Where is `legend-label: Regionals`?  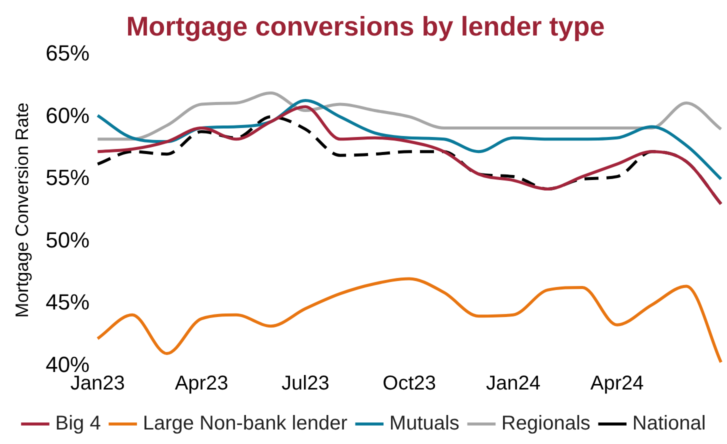 legend-label: Regionals is located at coordinates (545, 423).